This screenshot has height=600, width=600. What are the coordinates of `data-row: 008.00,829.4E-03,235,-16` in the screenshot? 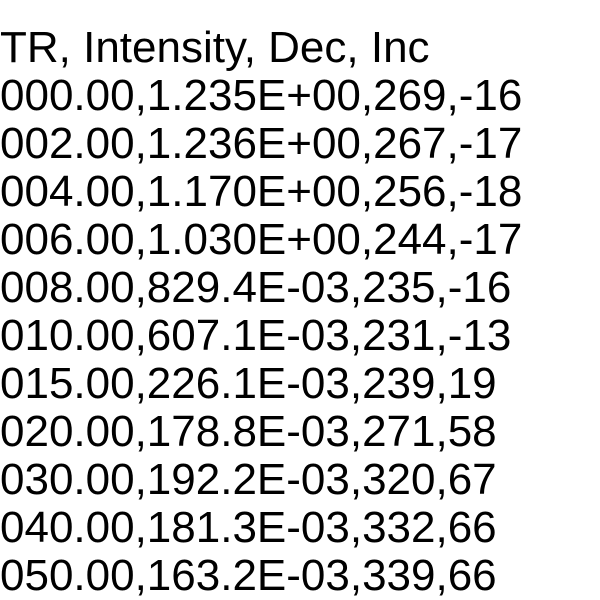 It's located at (256, 287).